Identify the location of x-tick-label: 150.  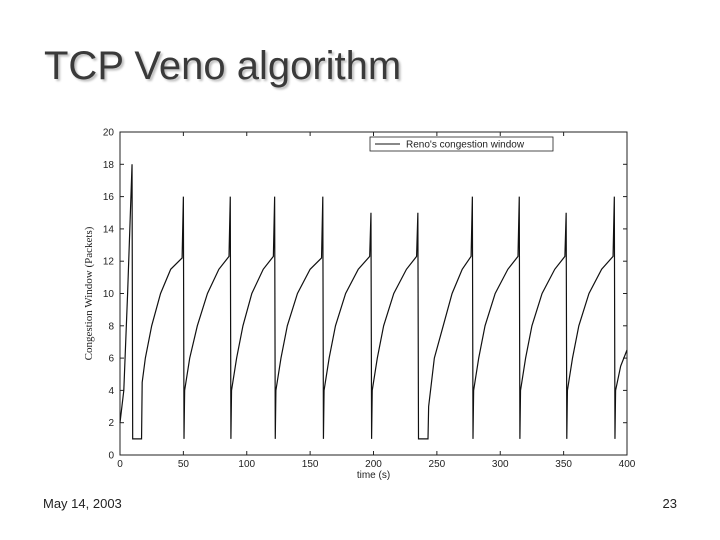
(310, 464).